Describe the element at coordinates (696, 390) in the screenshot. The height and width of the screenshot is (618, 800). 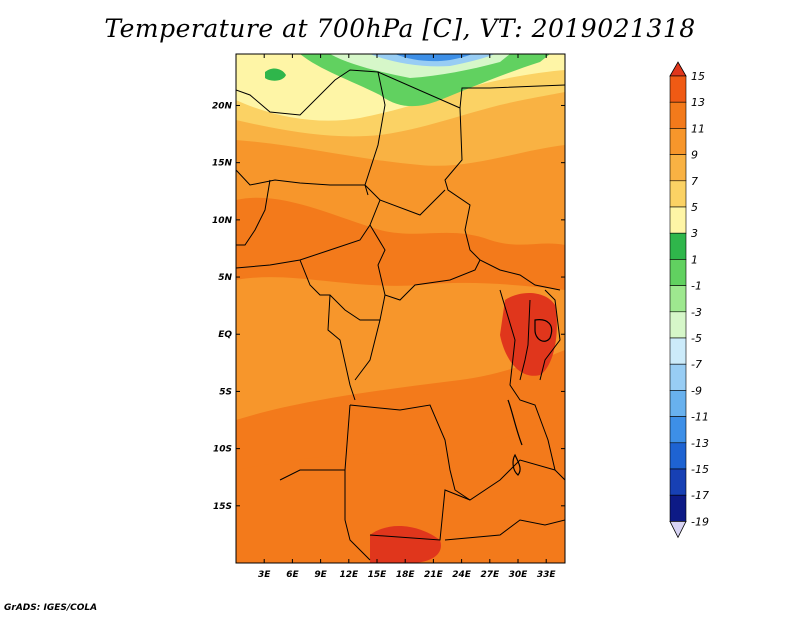
I see `colorbar-label: -9` at that location.